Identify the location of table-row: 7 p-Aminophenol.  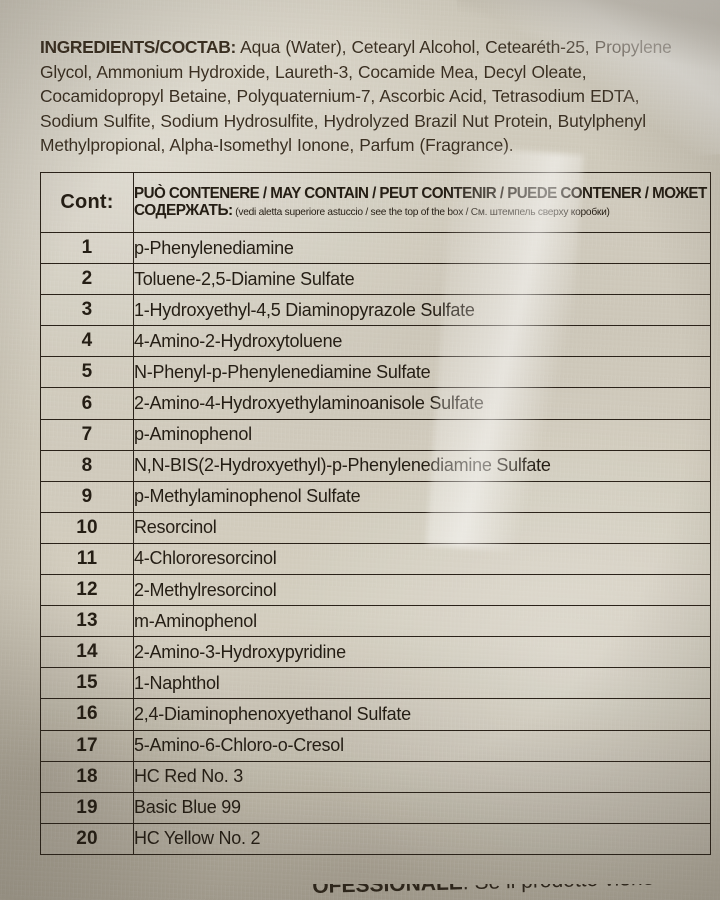
(375, 434).